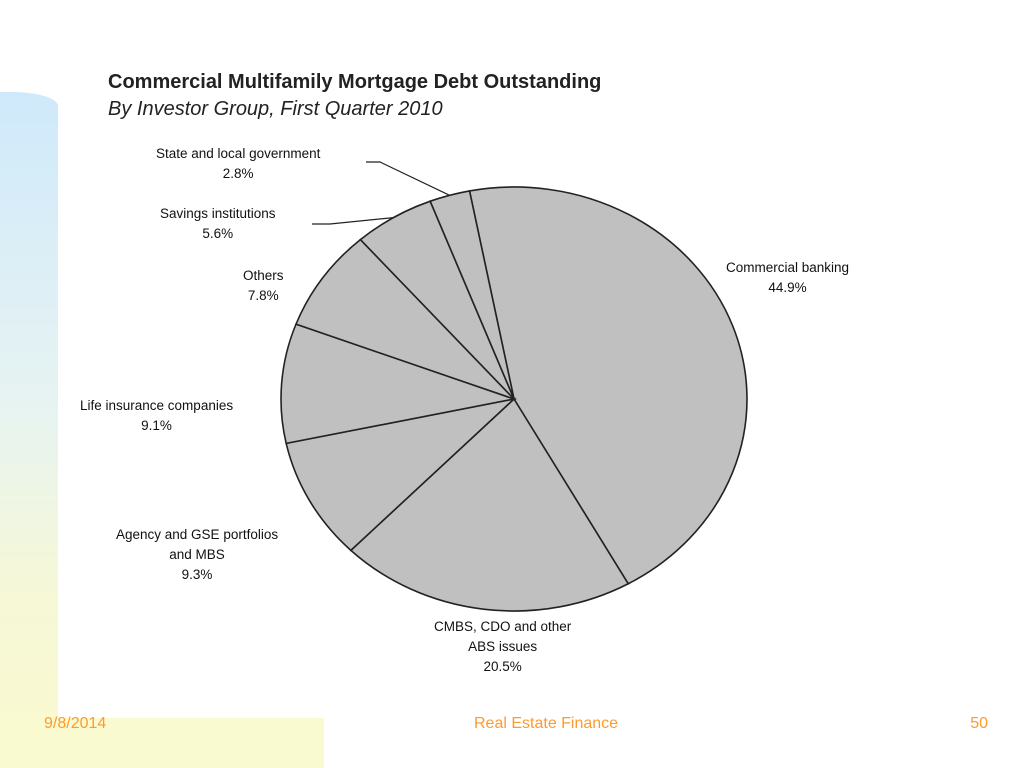 This screenshot has height=768, width=1024. What do you see at coordinates (197, 534) in the screenshot?
I see `label-line: Agency and GSE portfolios` at bounding box center [197, 534].